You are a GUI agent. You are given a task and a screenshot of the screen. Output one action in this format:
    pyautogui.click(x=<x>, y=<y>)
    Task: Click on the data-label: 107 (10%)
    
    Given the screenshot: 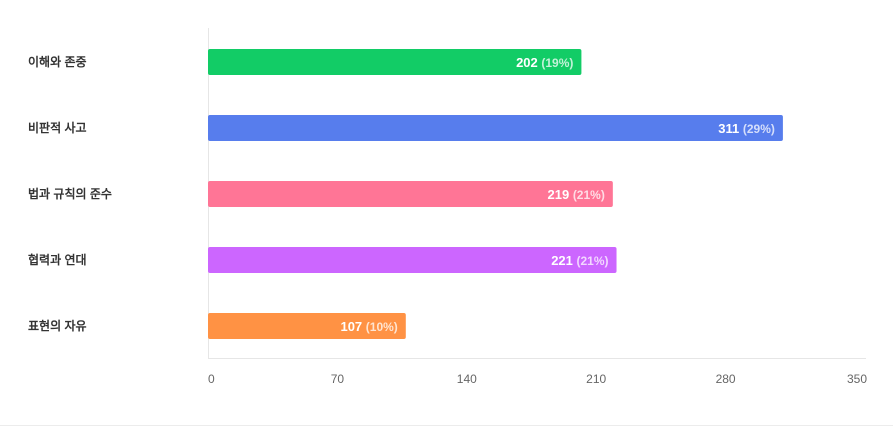 What is the action you would take?
    pyautogui.click(x=368, y=326)
    